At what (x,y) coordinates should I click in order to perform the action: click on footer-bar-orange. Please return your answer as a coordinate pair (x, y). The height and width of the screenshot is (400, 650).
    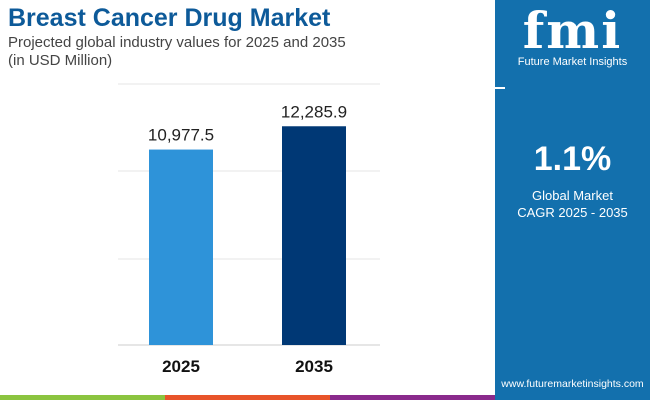
    Looking at the image, I should click on (247, 397).